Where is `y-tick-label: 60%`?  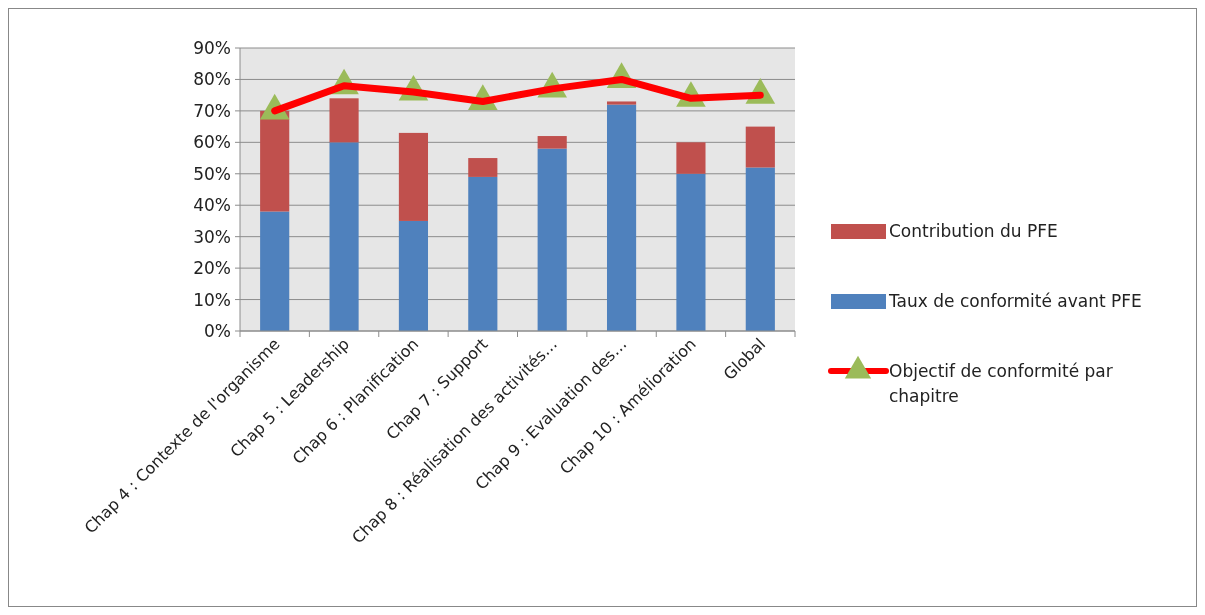
y-tick-label: 60% is located at coordinates (212, 142).